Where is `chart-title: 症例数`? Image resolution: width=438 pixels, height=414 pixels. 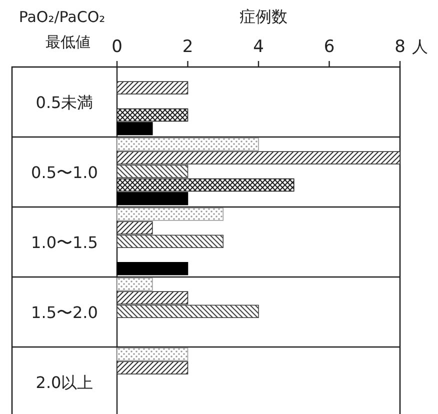
chart-title: 症例数 is located at coordinates (264, 16).